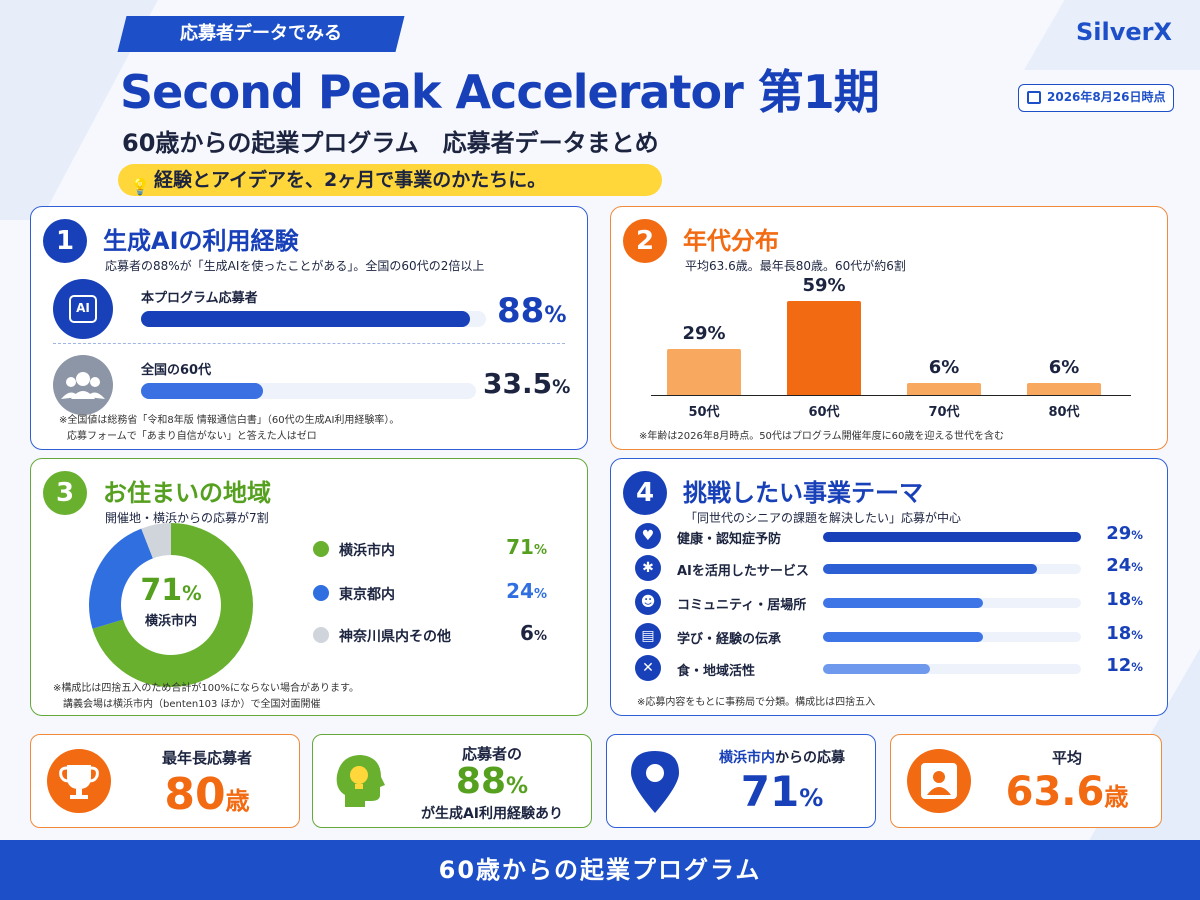  Describe the element at coordinates (350, 180) in the screenshot. I see `catch-text: 経験とアイデアを、2ヶ月で事業のかたちに。` at that location.